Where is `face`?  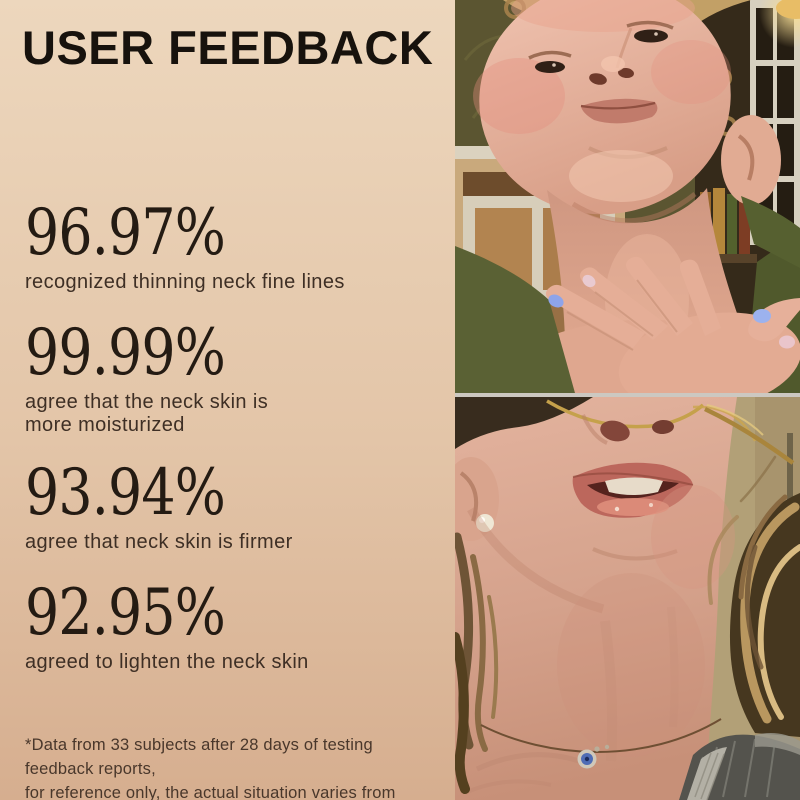 face is located at coordinates (602, 107).